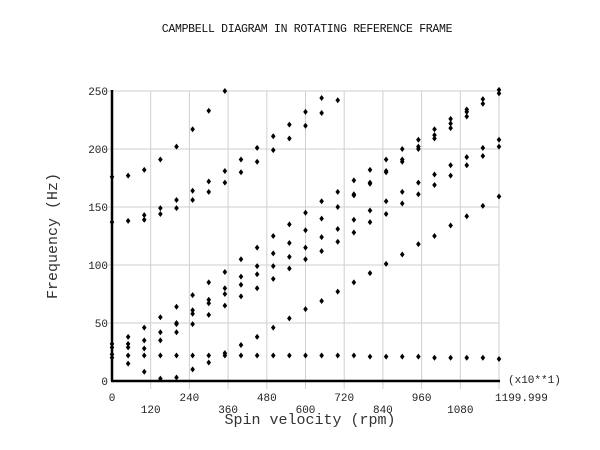  Describe the element at coordinates (521, 399) in the screenshot. I see `x-tick-label: 1199.999` at that location.